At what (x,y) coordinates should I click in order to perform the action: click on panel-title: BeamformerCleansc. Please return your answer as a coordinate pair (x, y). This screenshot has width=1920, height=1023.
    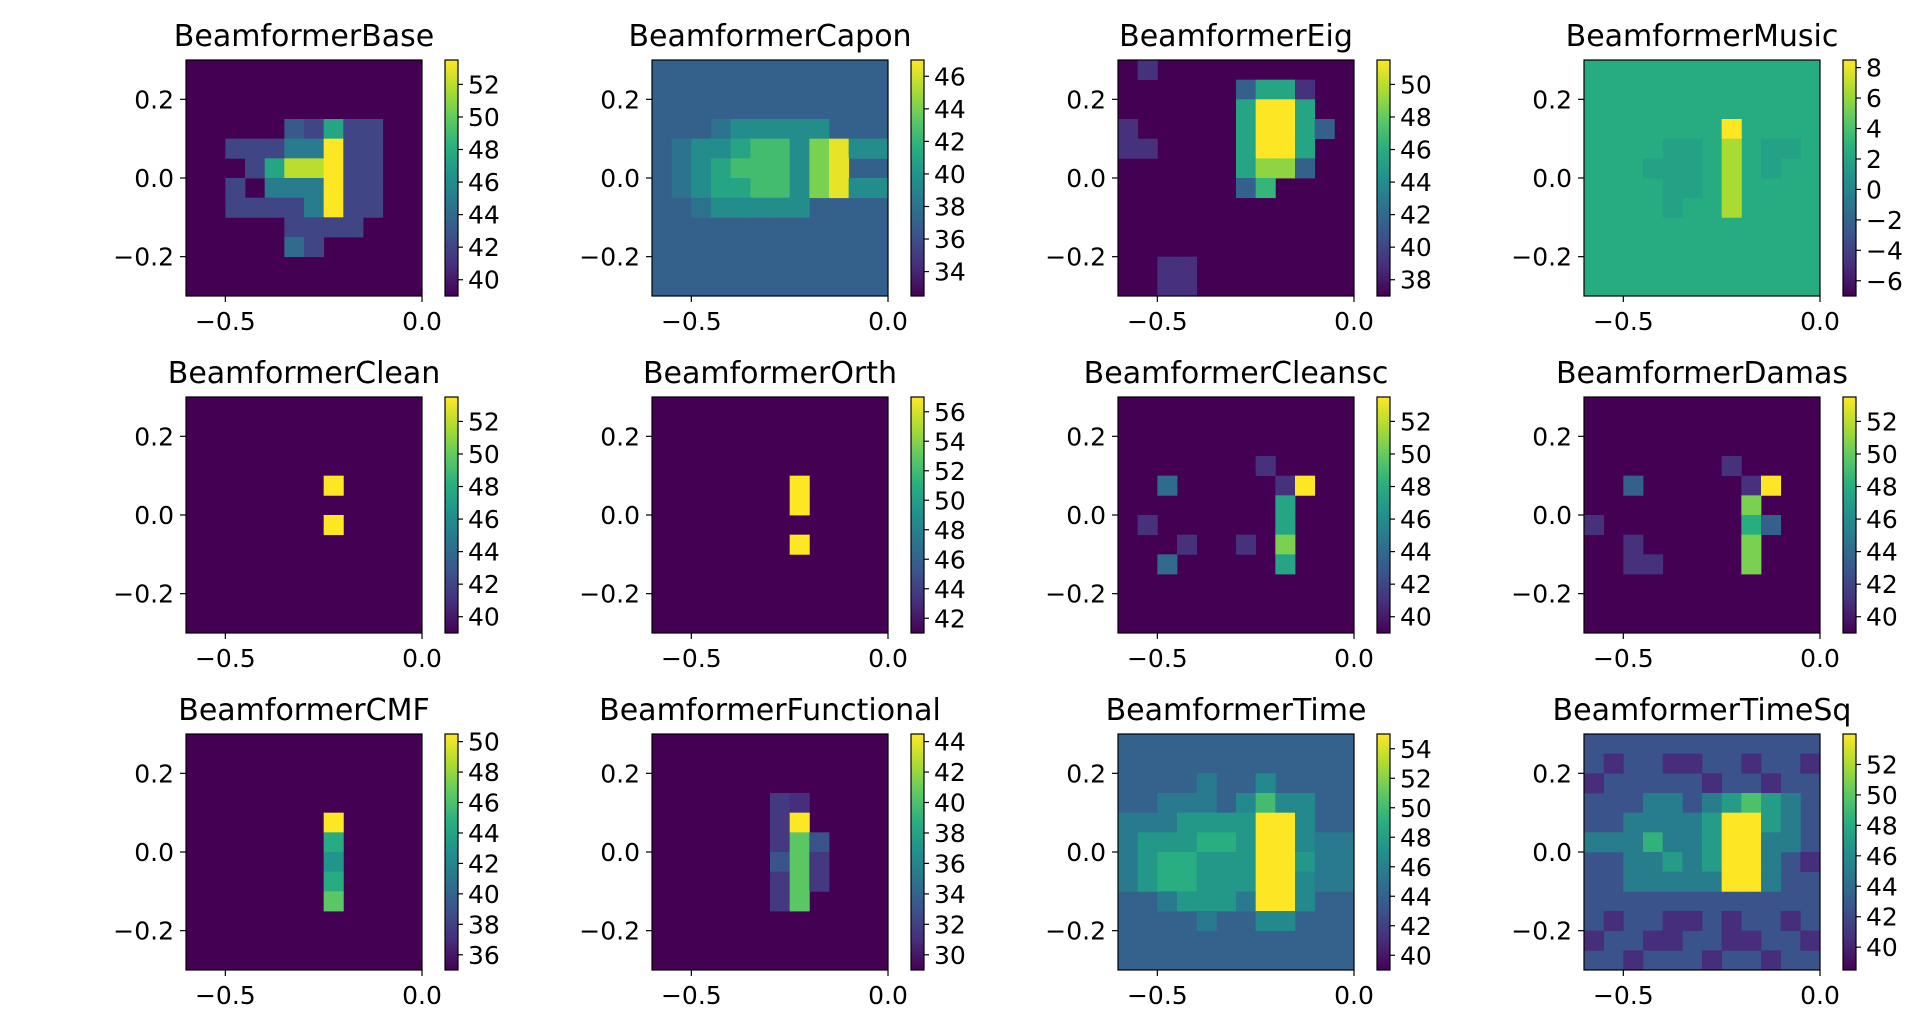
    Looking at the image, I should click on (1236, 373).